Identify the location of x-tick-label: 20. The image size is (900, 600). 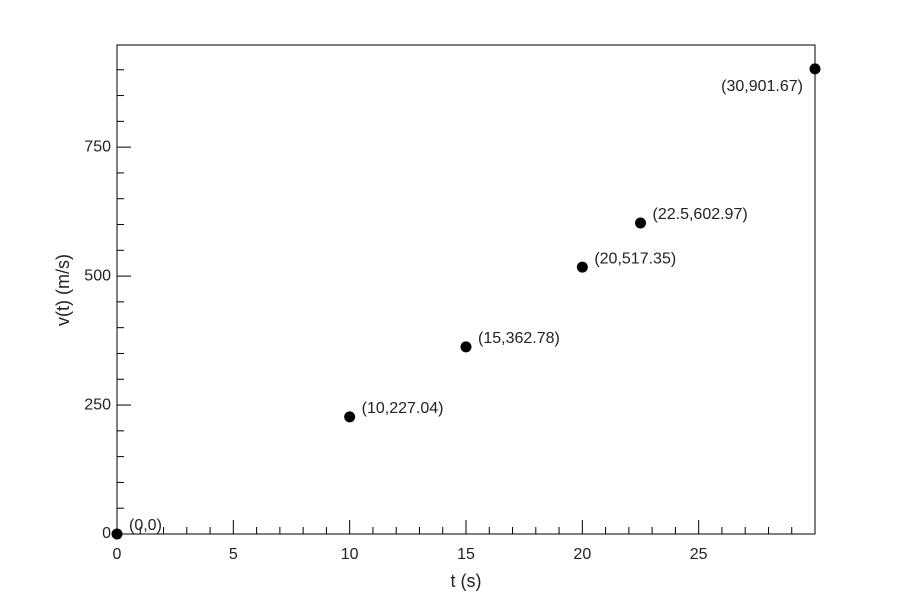
(582, 554).